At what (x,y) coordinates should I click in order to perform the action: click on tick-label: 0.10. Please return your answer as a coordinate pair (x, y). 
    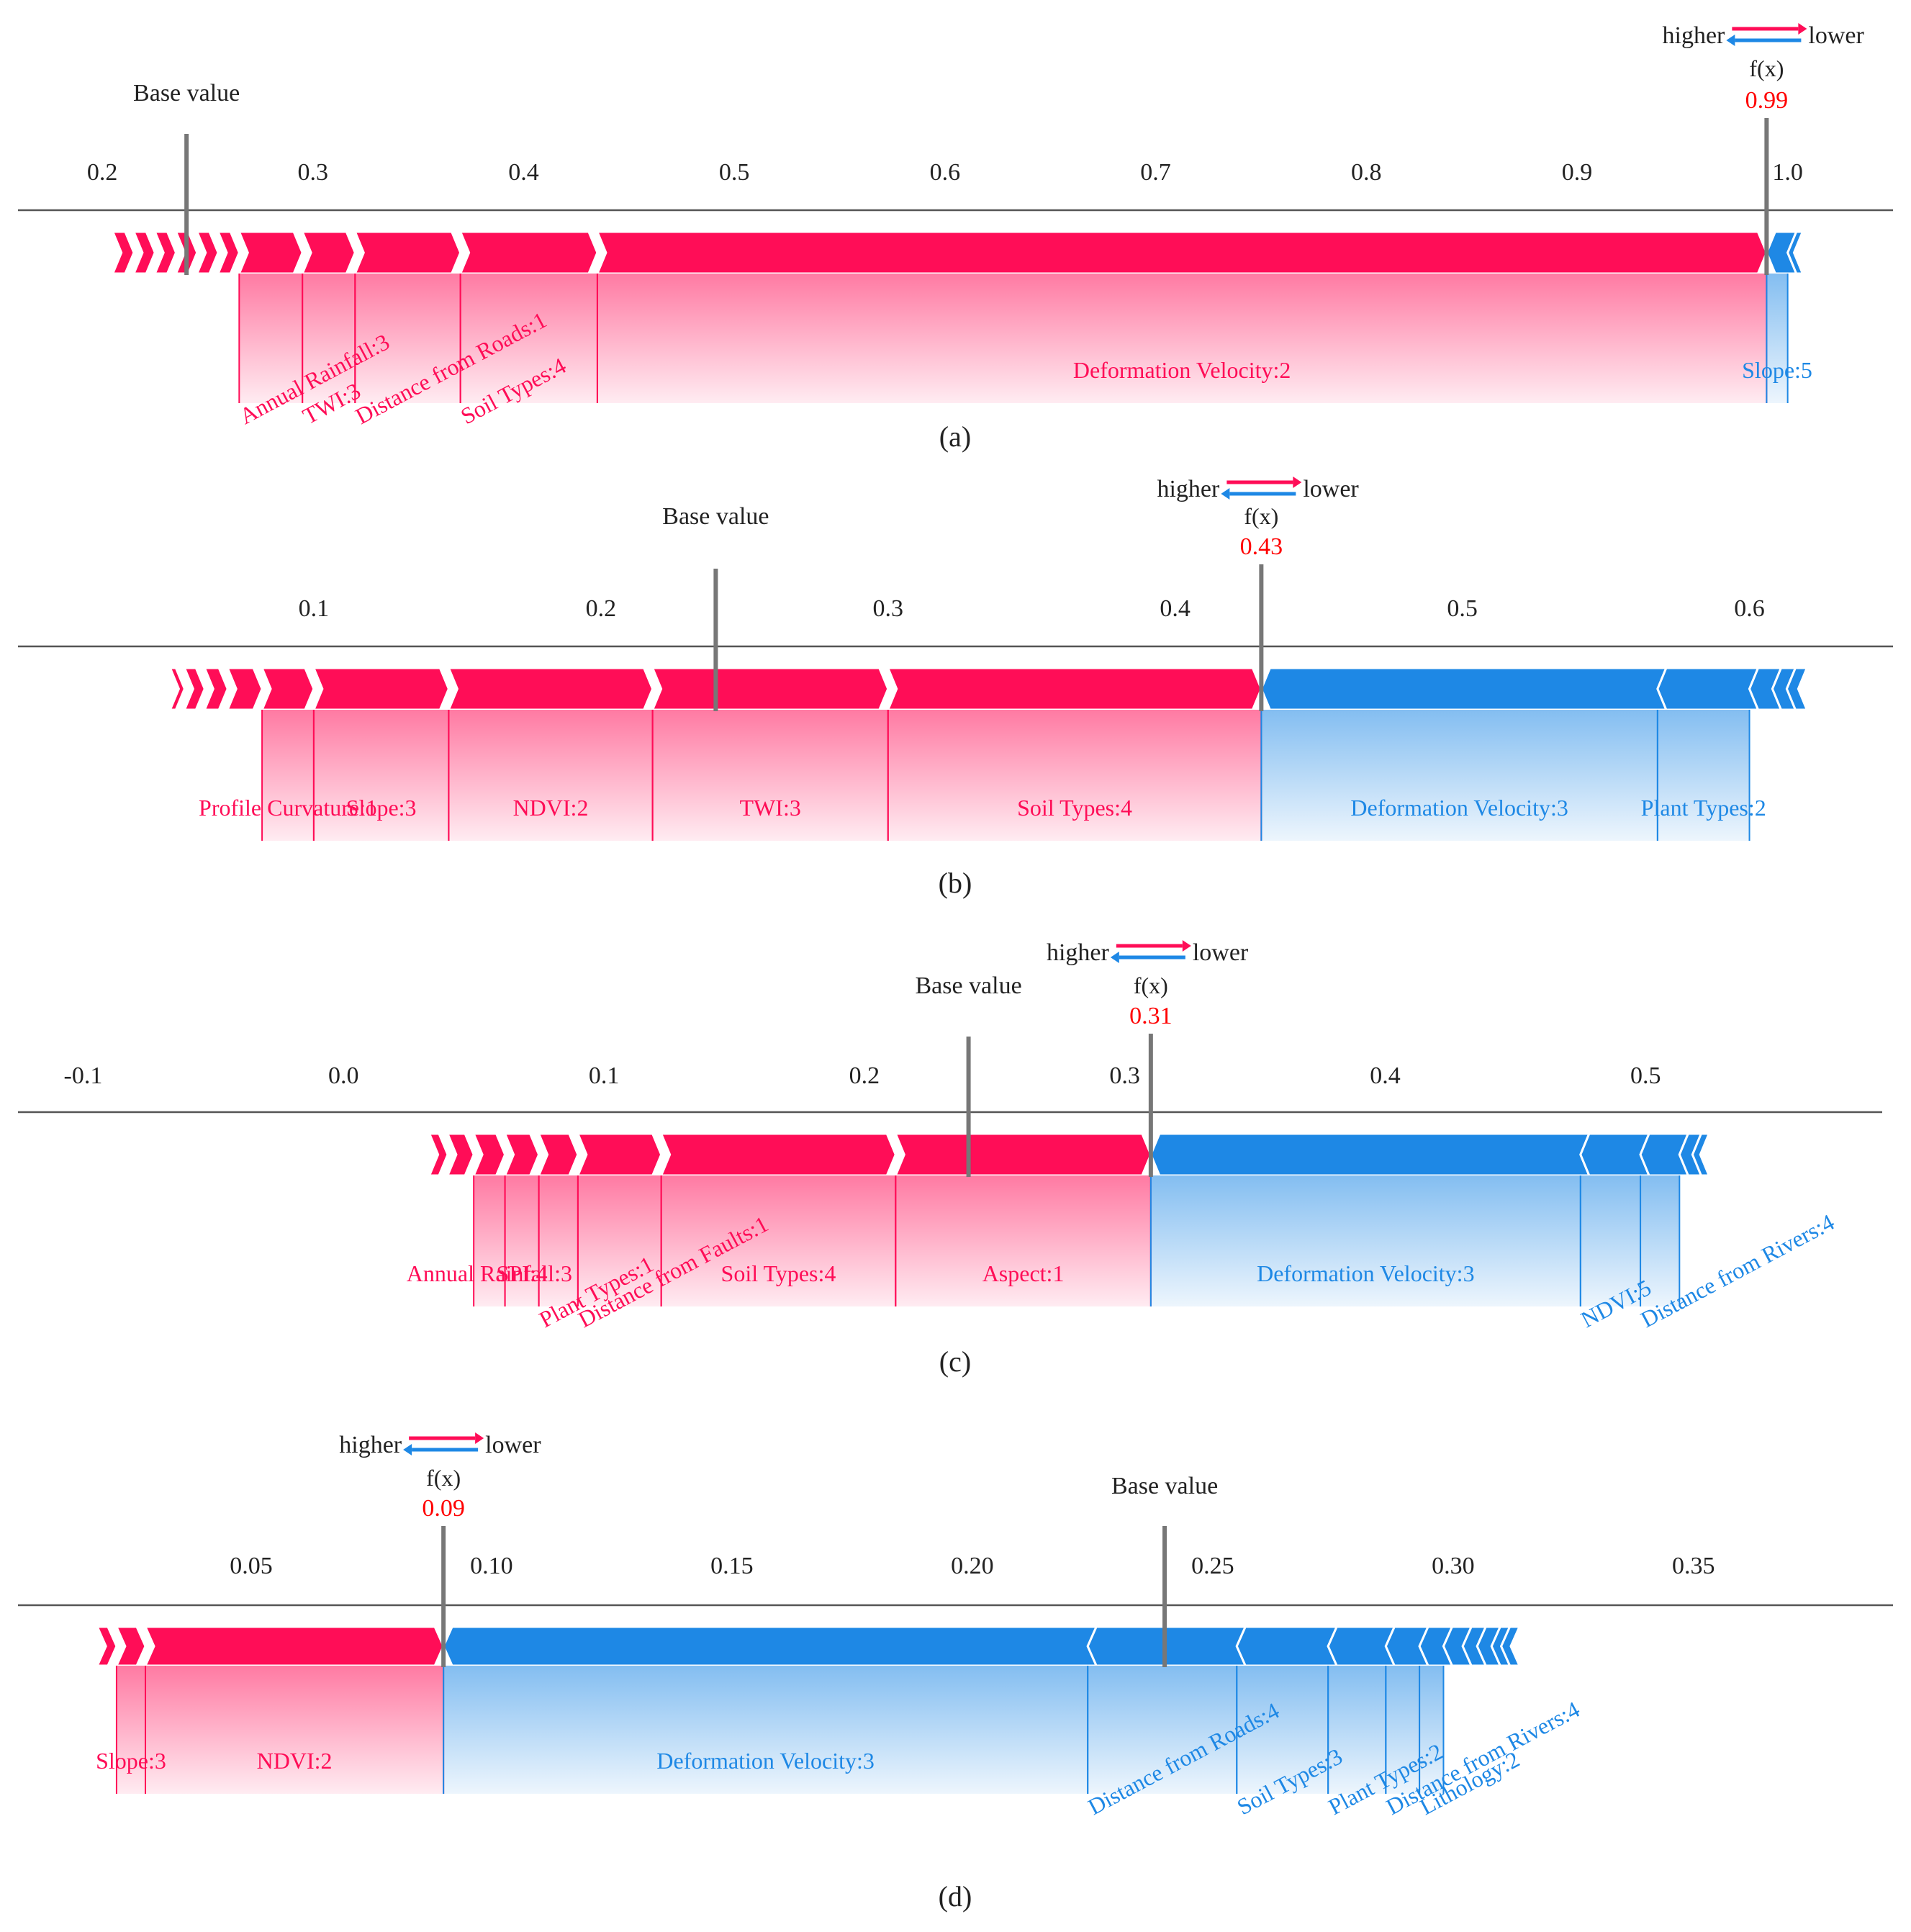
    Looking at the image, I should click on (492, 1566).